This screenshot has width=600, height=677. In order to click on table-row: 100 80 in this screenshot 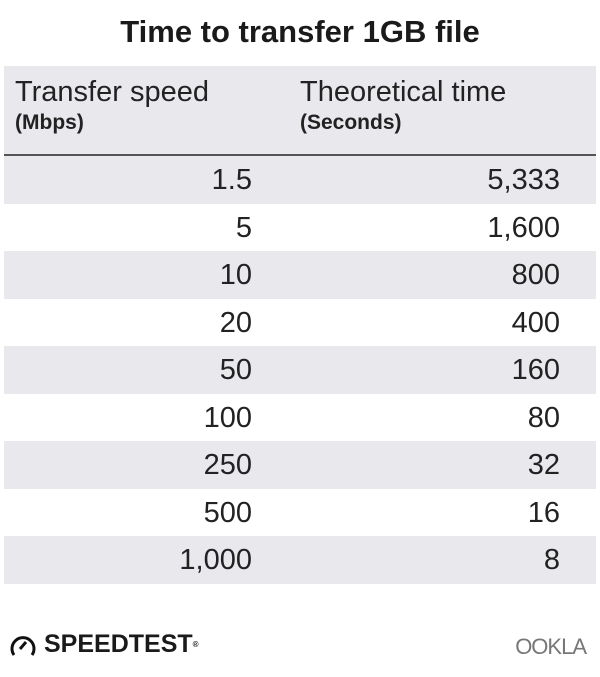, I will do `click(300, 418)`.